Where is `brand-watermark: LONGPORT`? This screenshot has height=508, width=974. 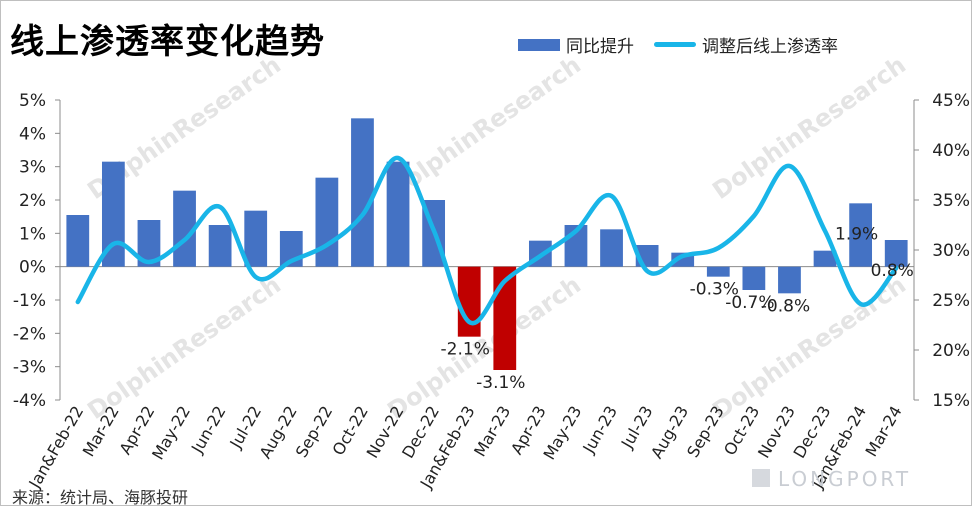
brand-watermark: LONGPORT is located at coordinates (845, 479).